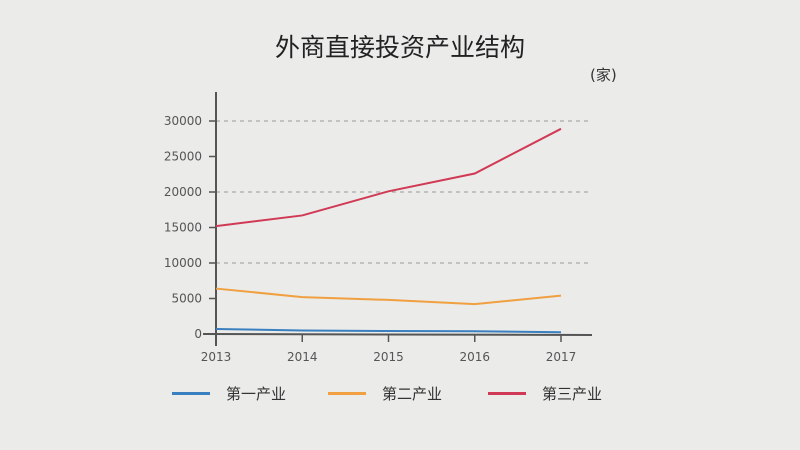 Image resolution: width=800 pixels, height=450 pixels. I want to click on legend-label: 第二产业, so click(412, 394).